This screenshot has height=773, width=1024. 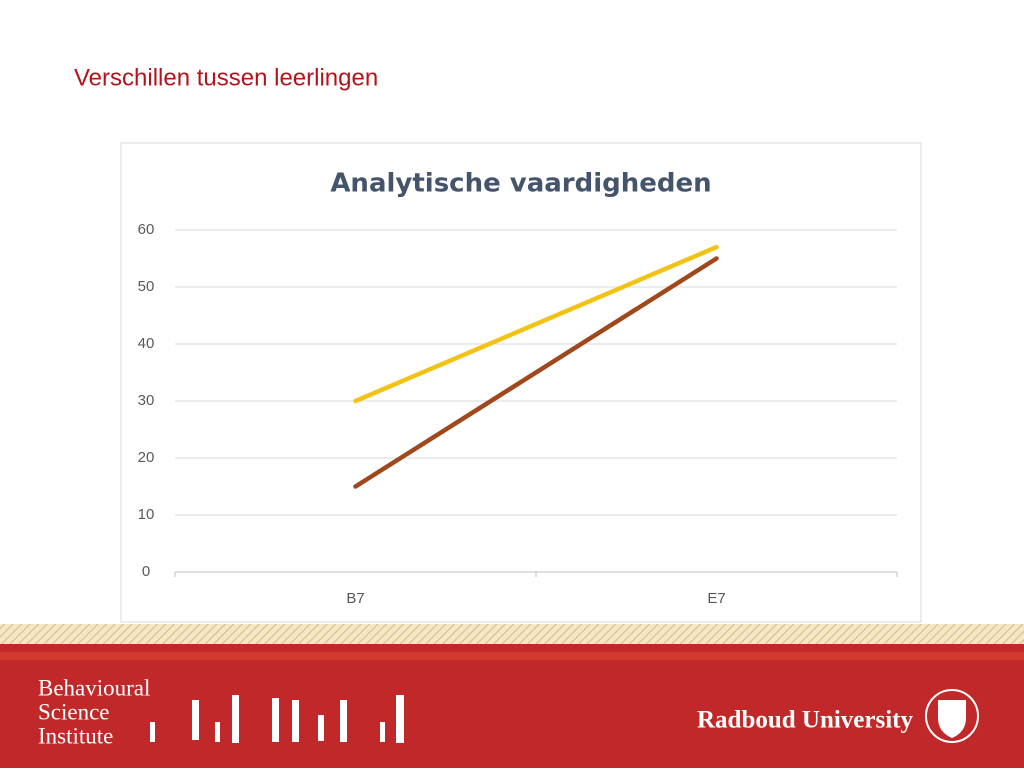 What do you see at coordinates (355, 598) in the screenshot?
I see `x-tick-label: B7` at bounding box center [355, 598].